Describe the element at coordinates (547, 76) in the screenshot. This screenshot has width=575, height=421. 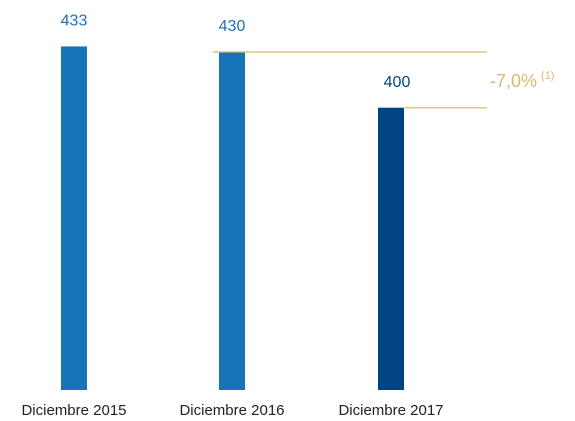
I see `annotation-note: (1)` at that location.